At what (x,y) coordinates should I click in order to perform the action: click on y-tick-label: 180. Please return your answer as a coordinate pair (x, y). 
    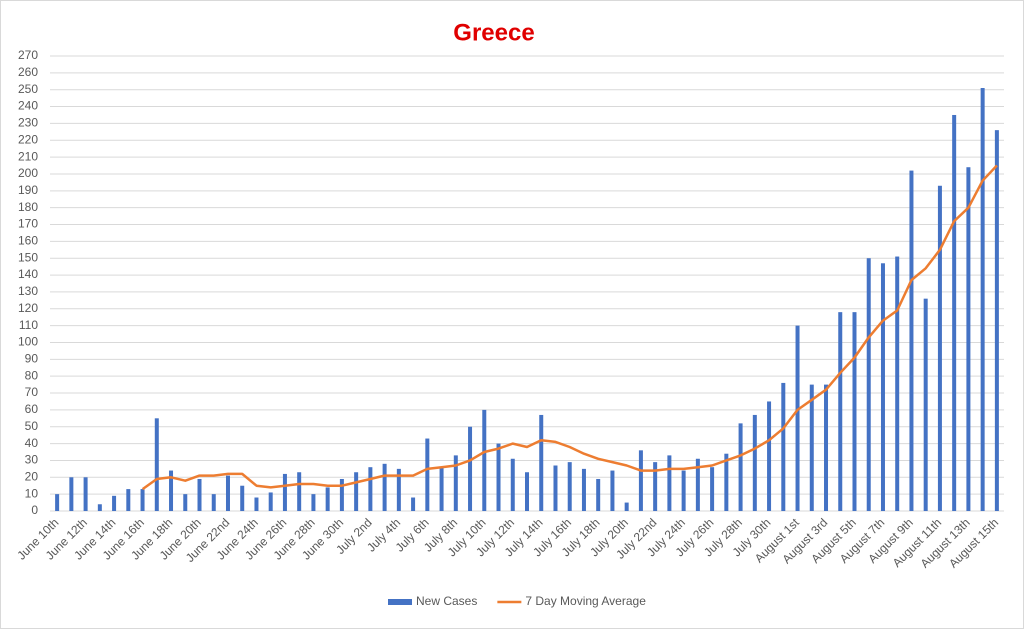
    Looking at the image, I should click on (28, 207).